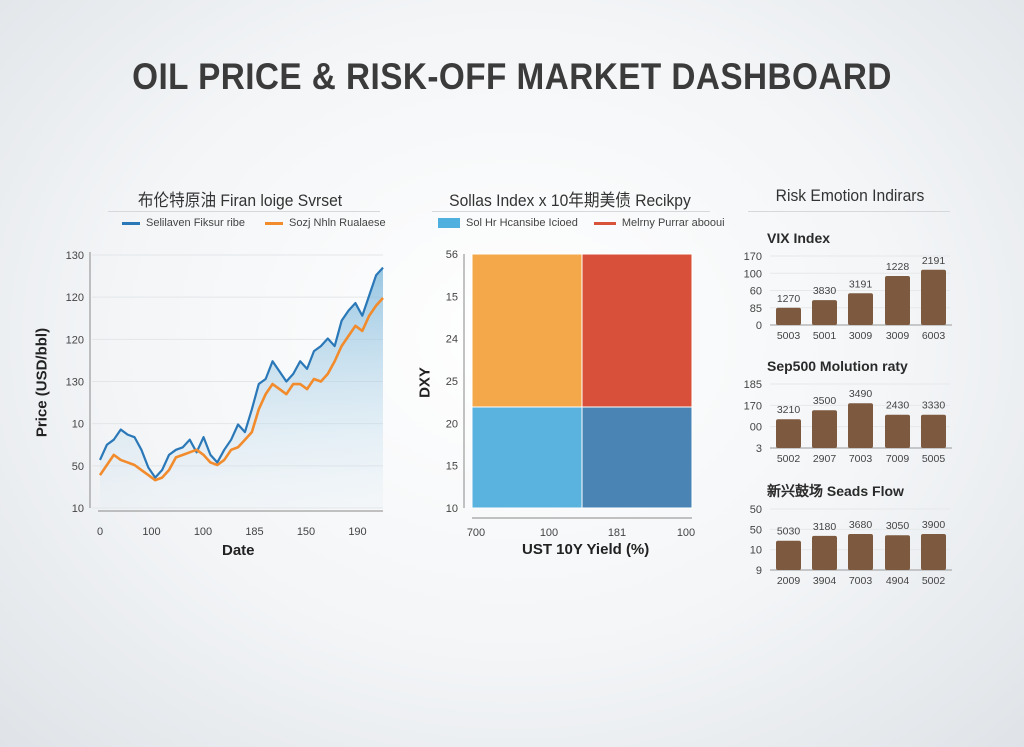  What do you see at coordinates (425, 382) in the screenshot?
I see `y-axis-label: DXY` at bounding box center [425, 382].